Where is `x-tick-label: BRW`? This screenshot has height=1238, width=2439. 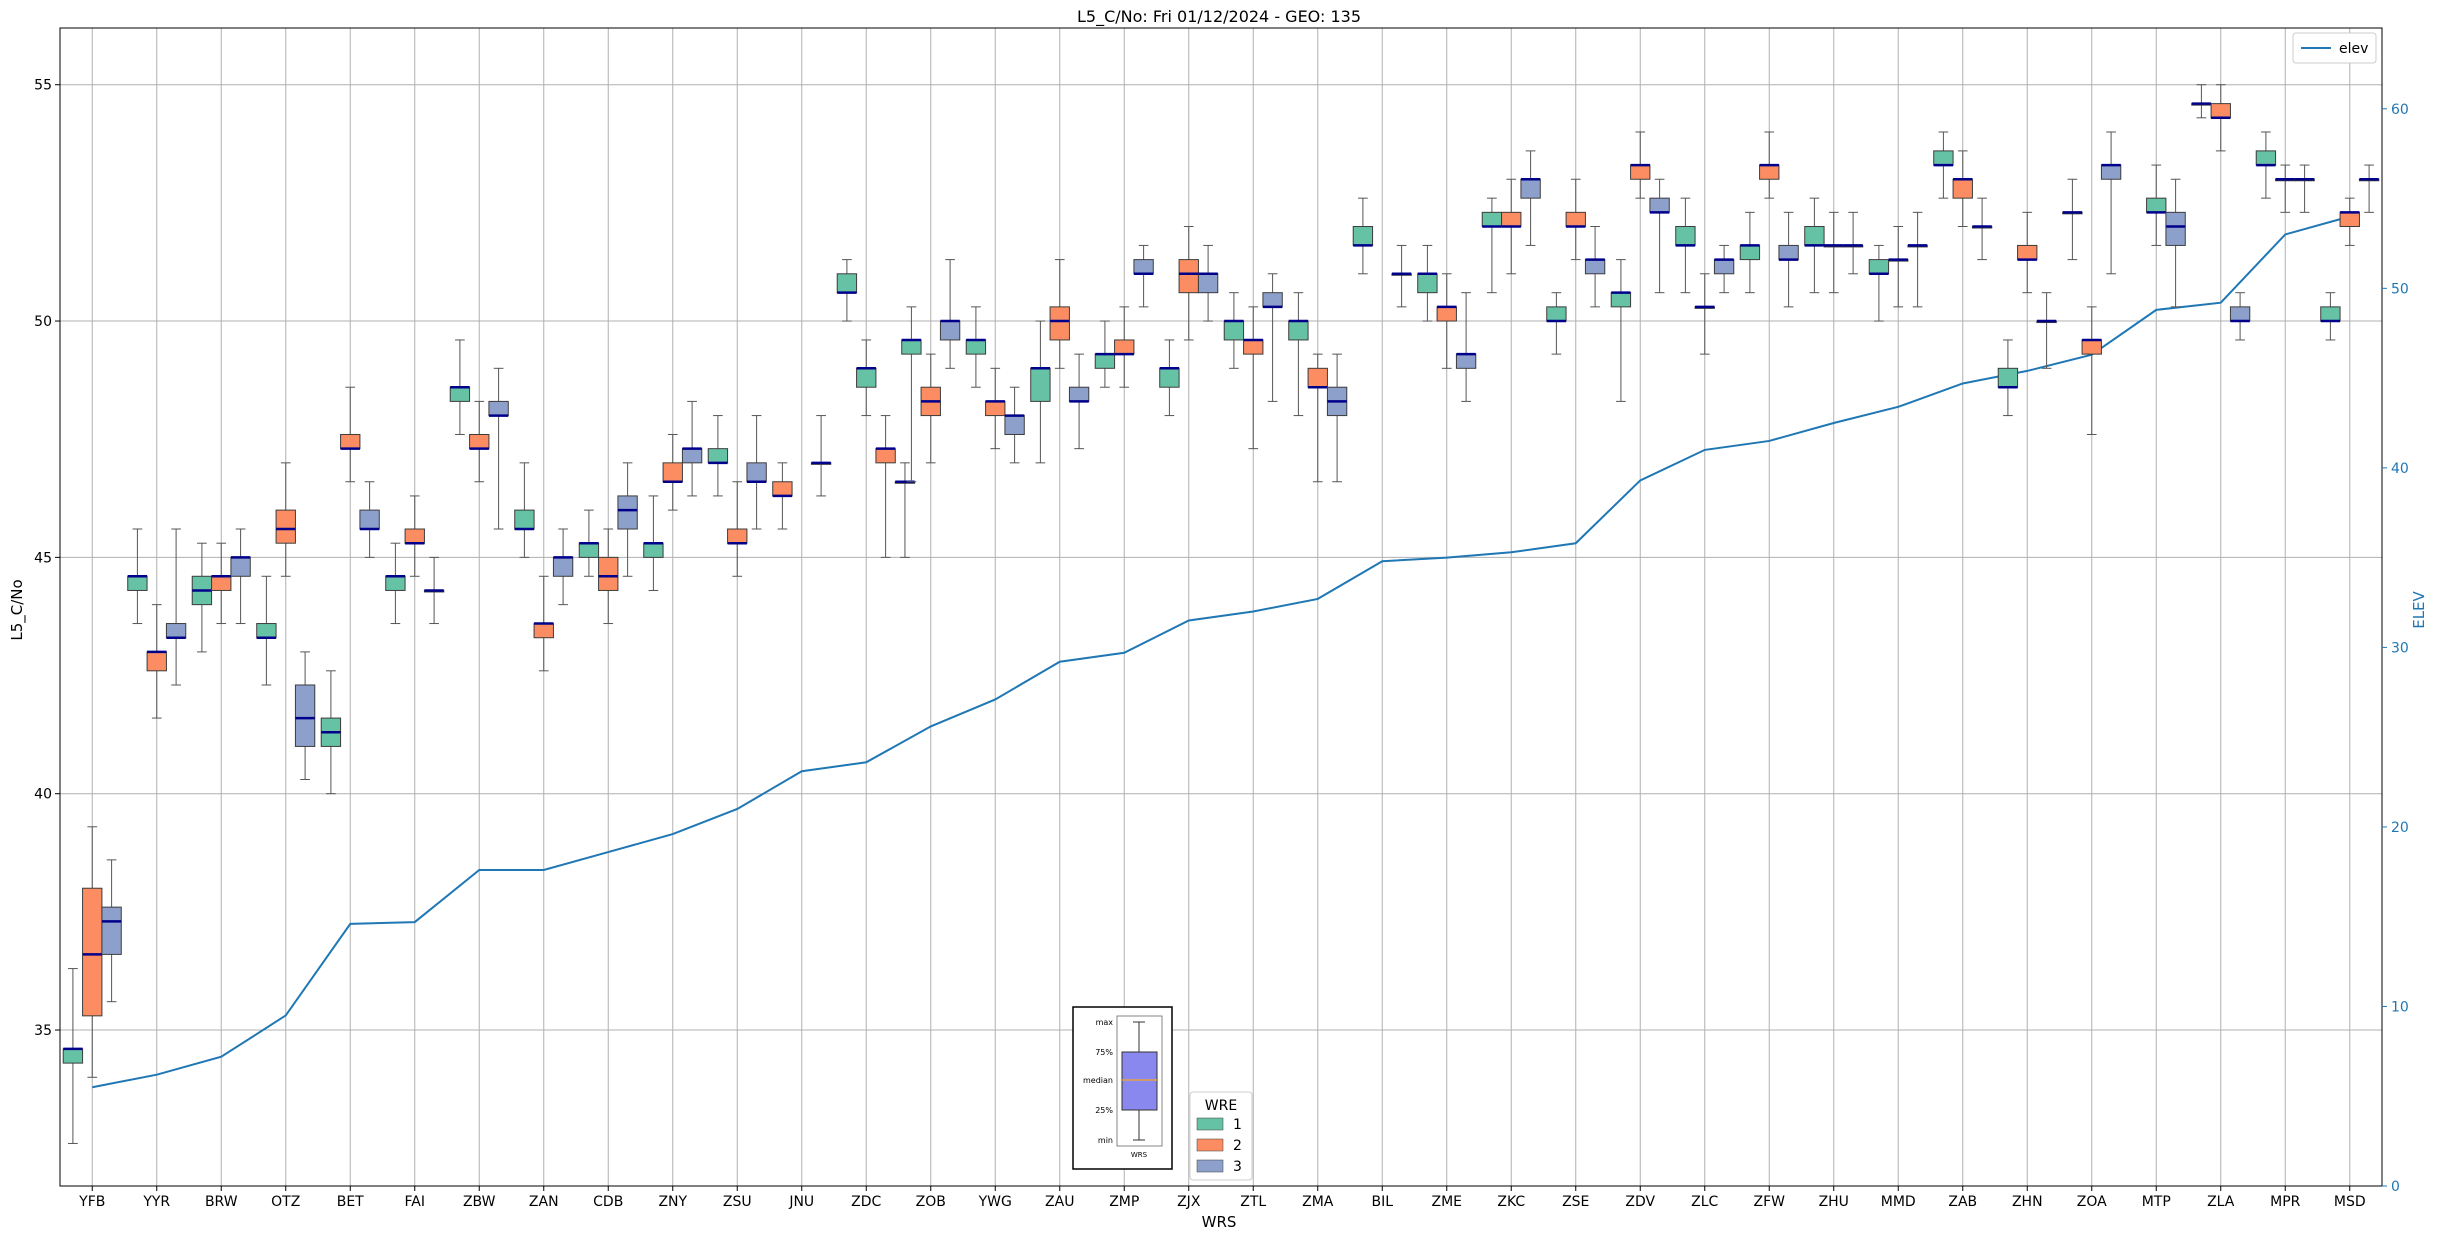 x-tick-label: BRW is located at coordinates (221, 1202).